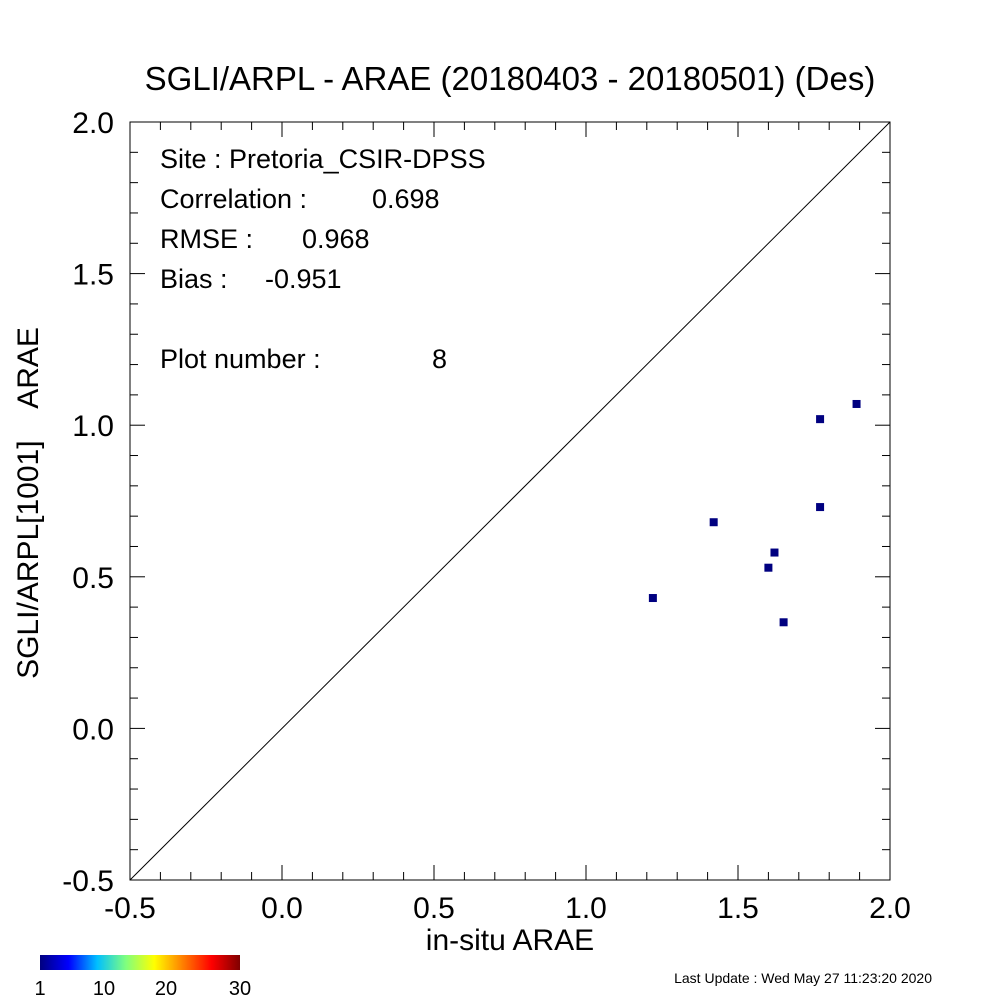 The height and width of the screenshot is (1000, 1000). I want to click on colorbar-label: 10, so click(104, 989).